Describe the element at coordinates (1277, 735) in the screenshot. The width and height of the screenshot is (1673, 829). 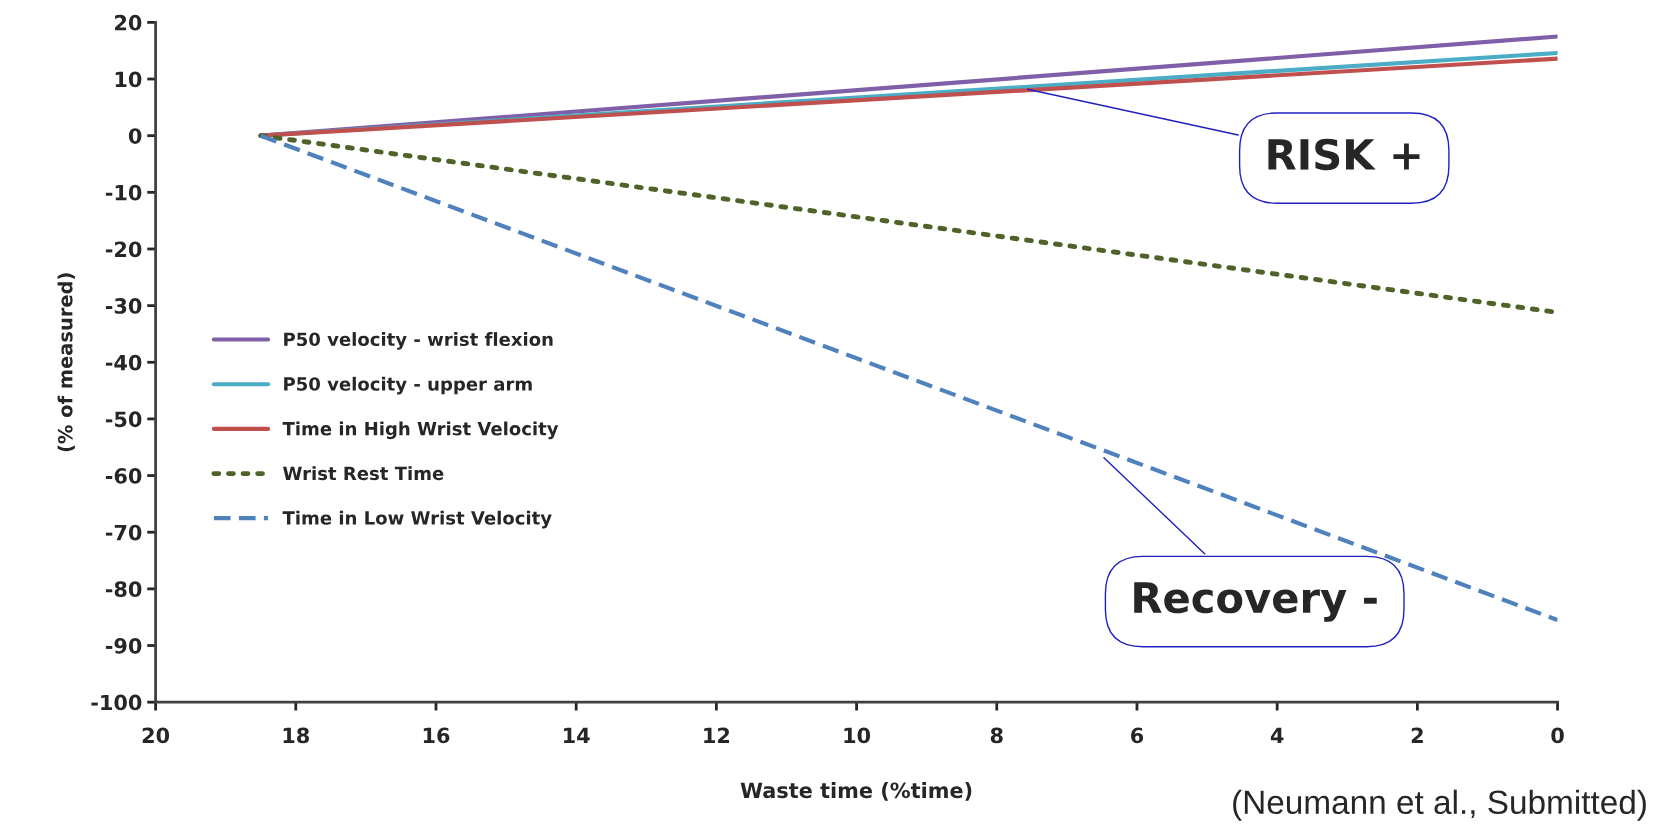
I see `x-tick-label: 4` at that location.